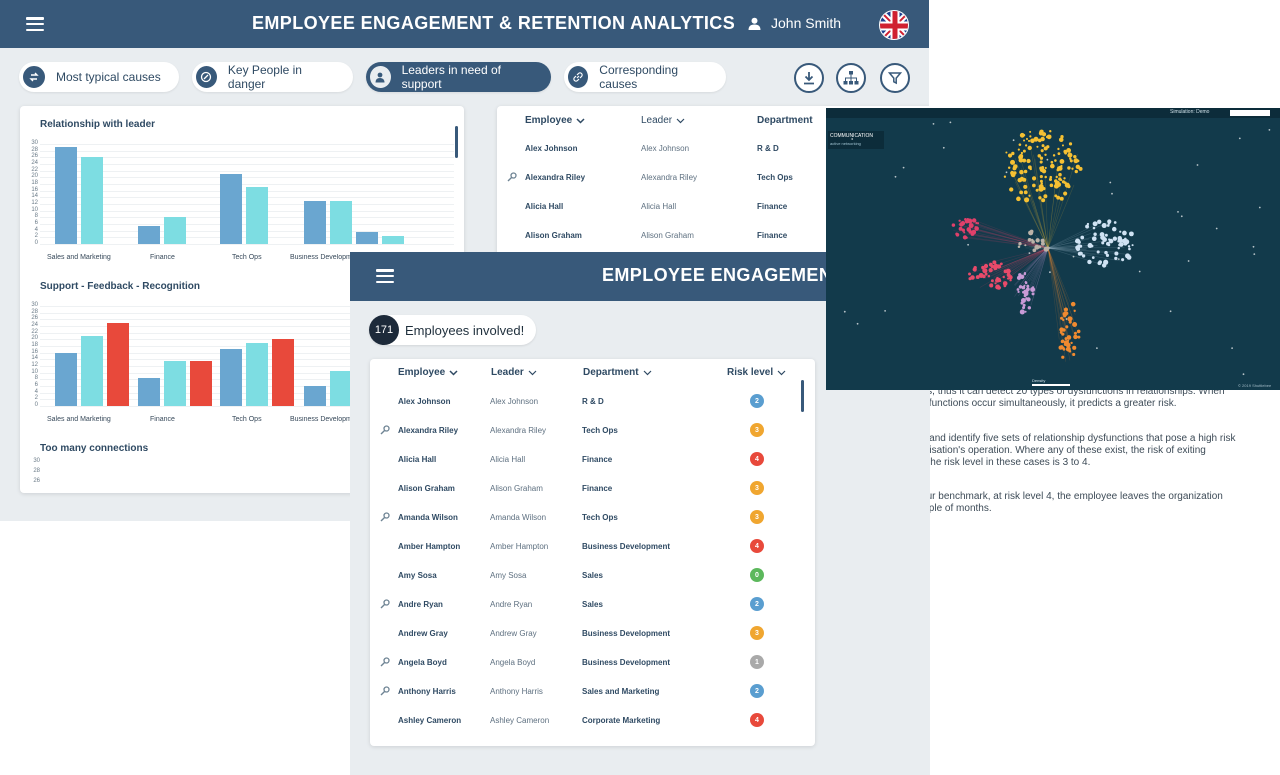 This screenshot has width=1280, height=775. I want to click on hierarchy-button, so click(851, 78).